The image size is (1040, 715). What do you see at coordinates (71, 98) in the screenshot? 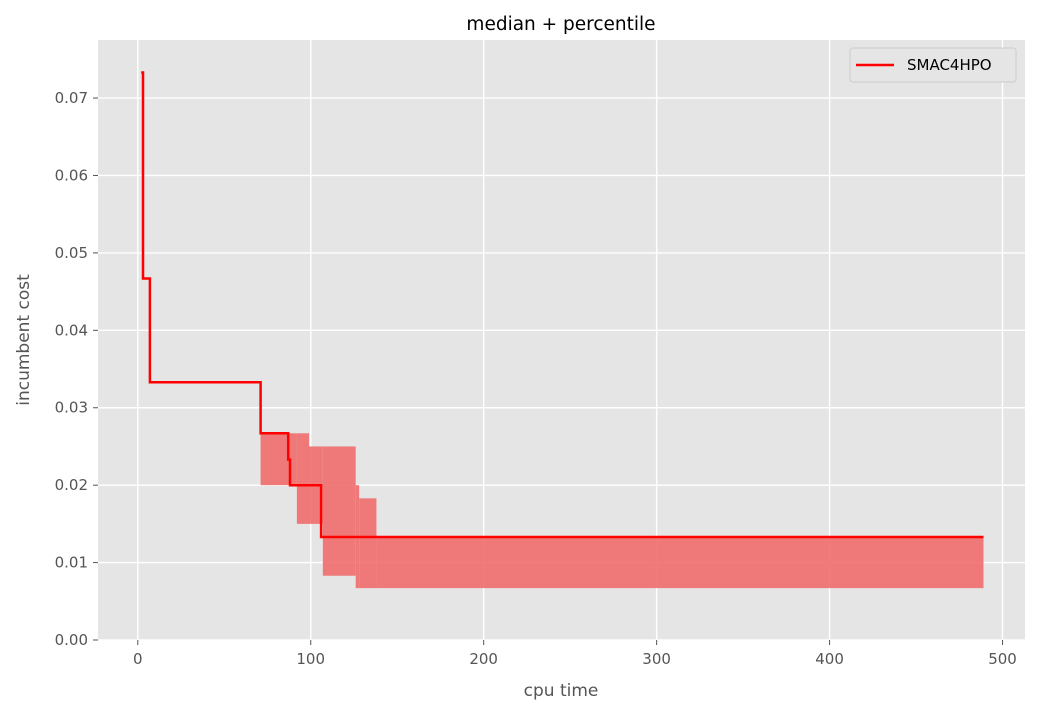
I see `y-tick-label: 0.07` at bounding box center [71, 98].